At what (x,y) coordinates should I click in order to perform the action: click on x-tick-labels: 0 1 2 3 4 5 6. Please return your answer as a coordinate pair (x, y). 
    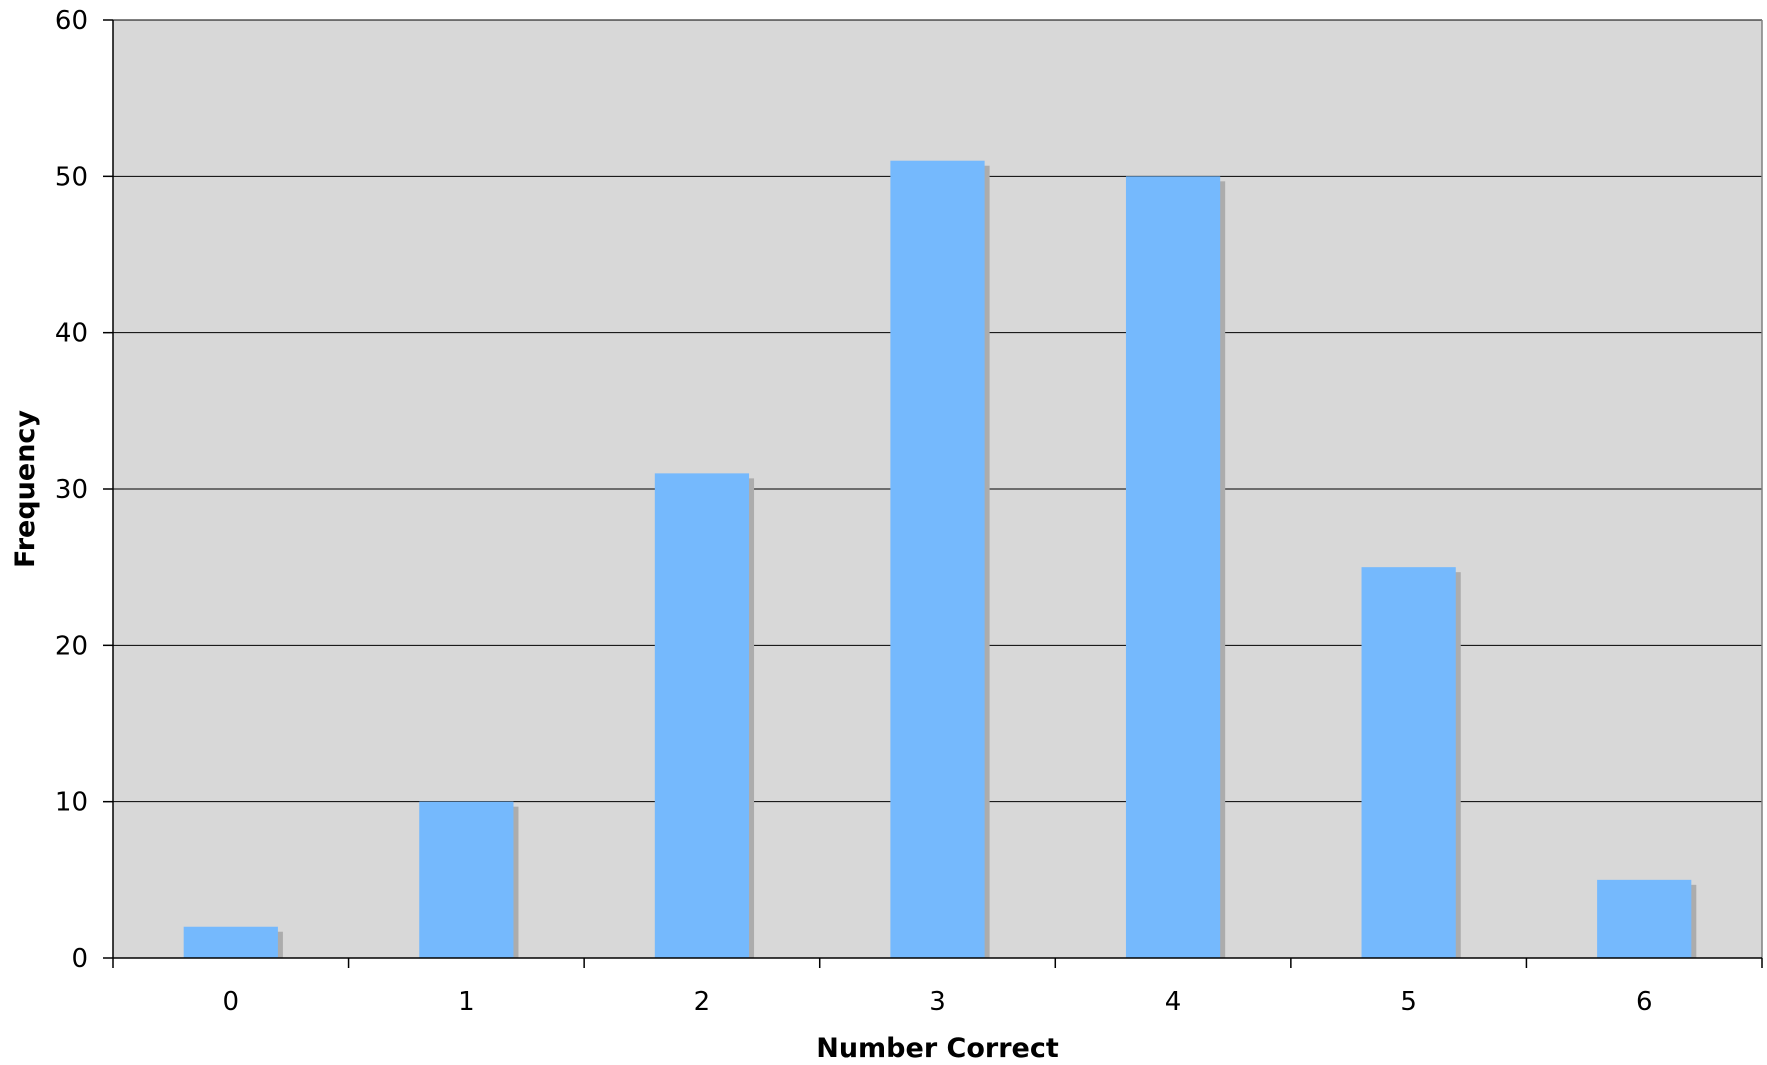
    Looking at the image, I should click on (938, 1002).